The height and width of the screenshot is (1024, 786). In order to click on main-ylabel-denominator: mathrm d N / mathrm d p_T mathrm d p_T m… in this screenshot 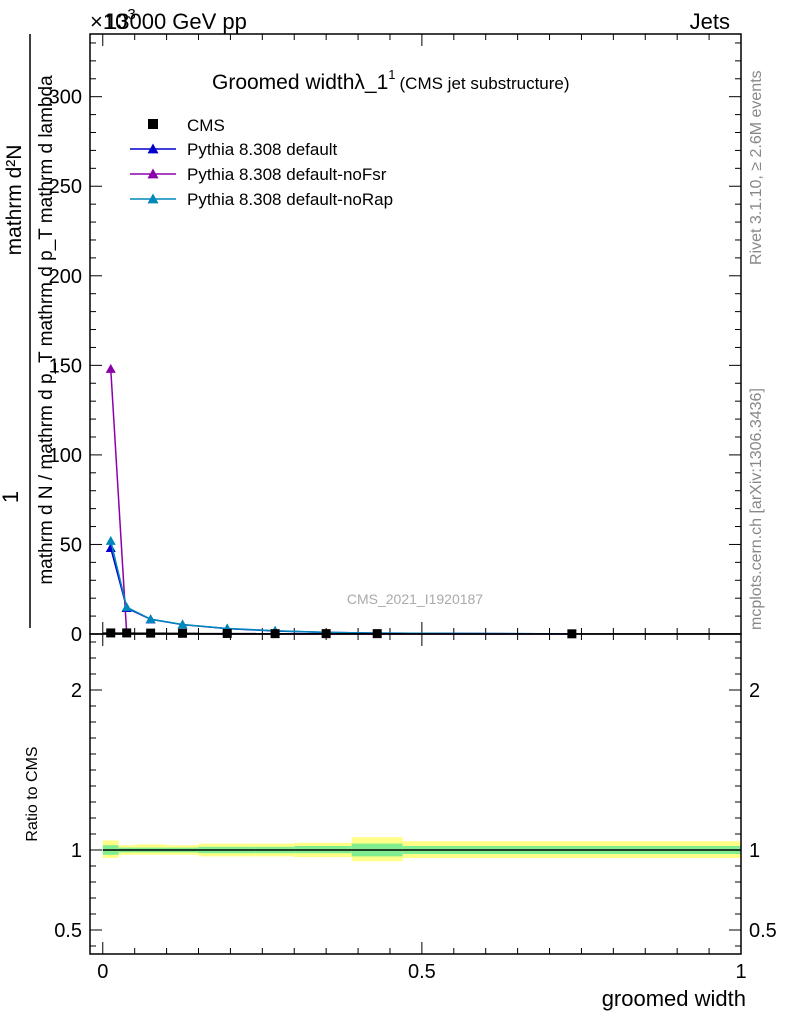, I will do `click(46, 330)`.